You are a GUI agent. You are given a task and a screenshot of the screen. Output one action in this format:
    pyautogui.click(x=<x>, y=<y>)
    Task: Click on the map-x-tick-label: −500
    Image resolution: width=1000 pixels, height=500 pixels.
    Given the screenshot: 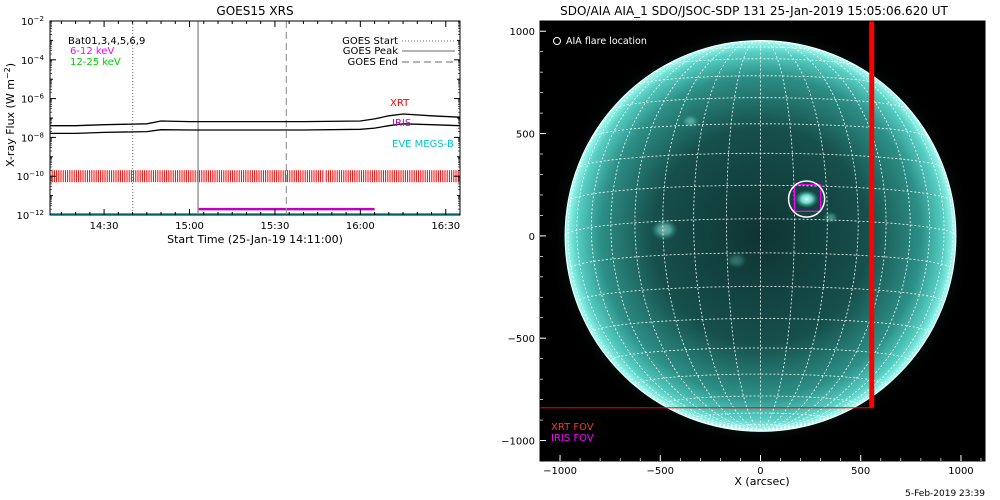 What is the action you would take?
    pyautogui.click(x=660, y=471)
    